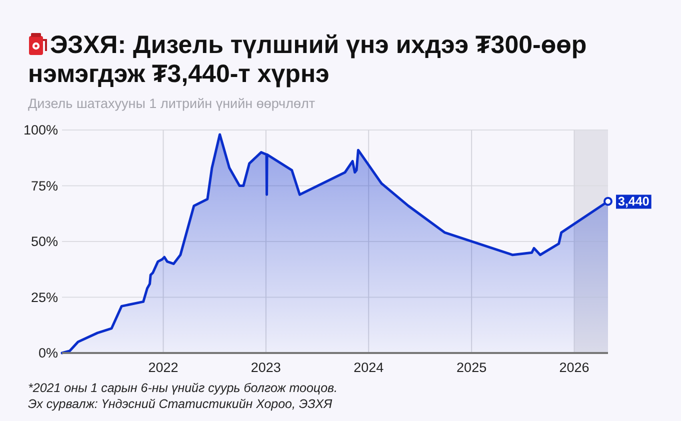 This screenshot has height=421, width=681. Describe the element at coordinates (44, 242) in the screenshot. I see `y-tick-label: 50%` at that location.